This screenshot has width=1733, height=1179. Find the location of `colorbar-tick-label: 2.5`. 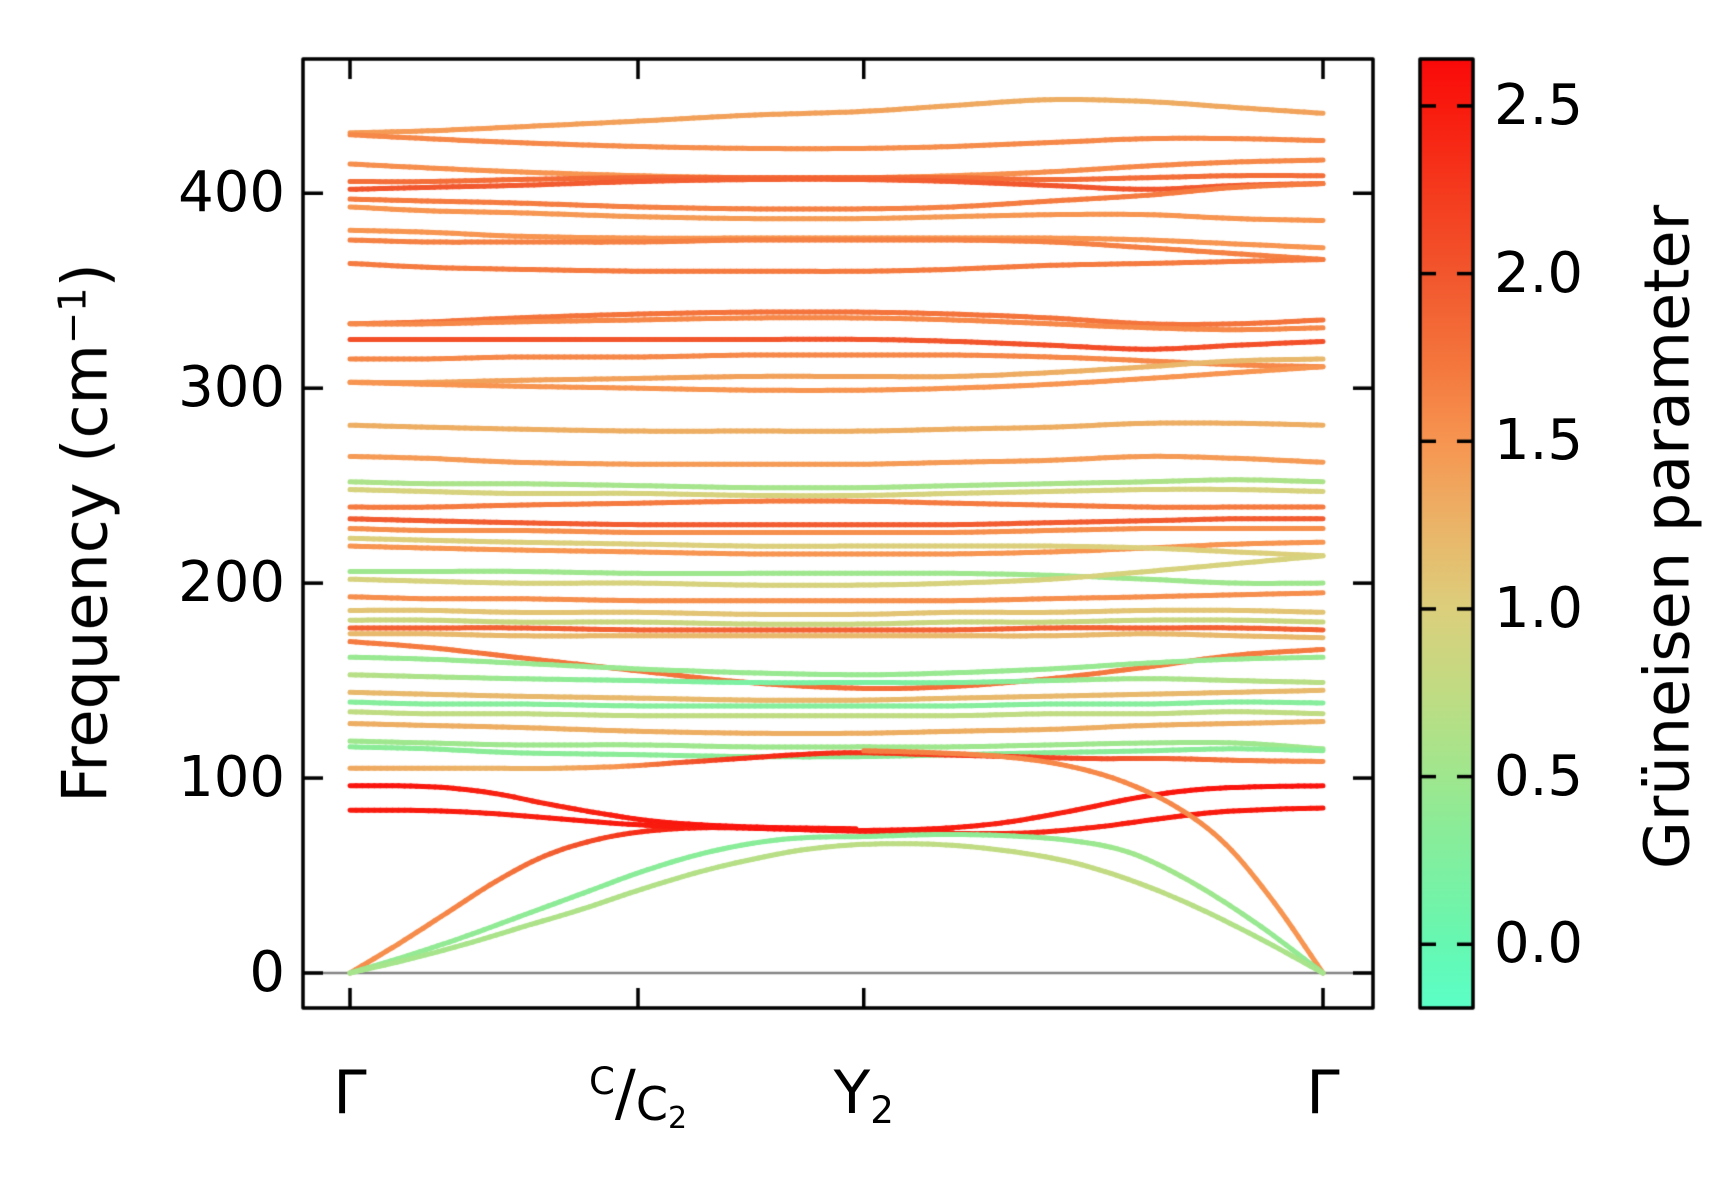

colorbar-tick-label: 2.5 is located at coordinates (1539, 105).